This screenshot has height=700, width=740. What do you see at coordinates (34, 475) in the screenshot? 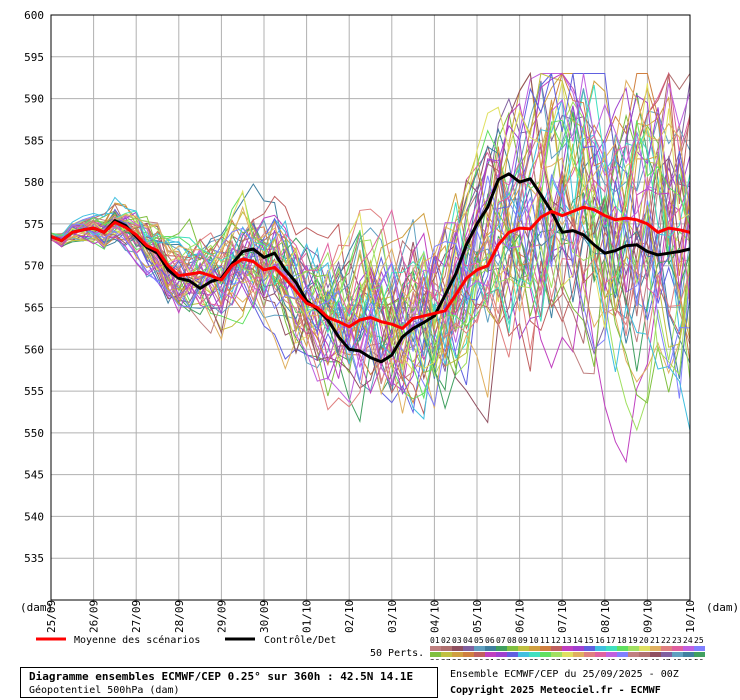
I see `y-tick-label: 545` at bounding box center [34, 475].